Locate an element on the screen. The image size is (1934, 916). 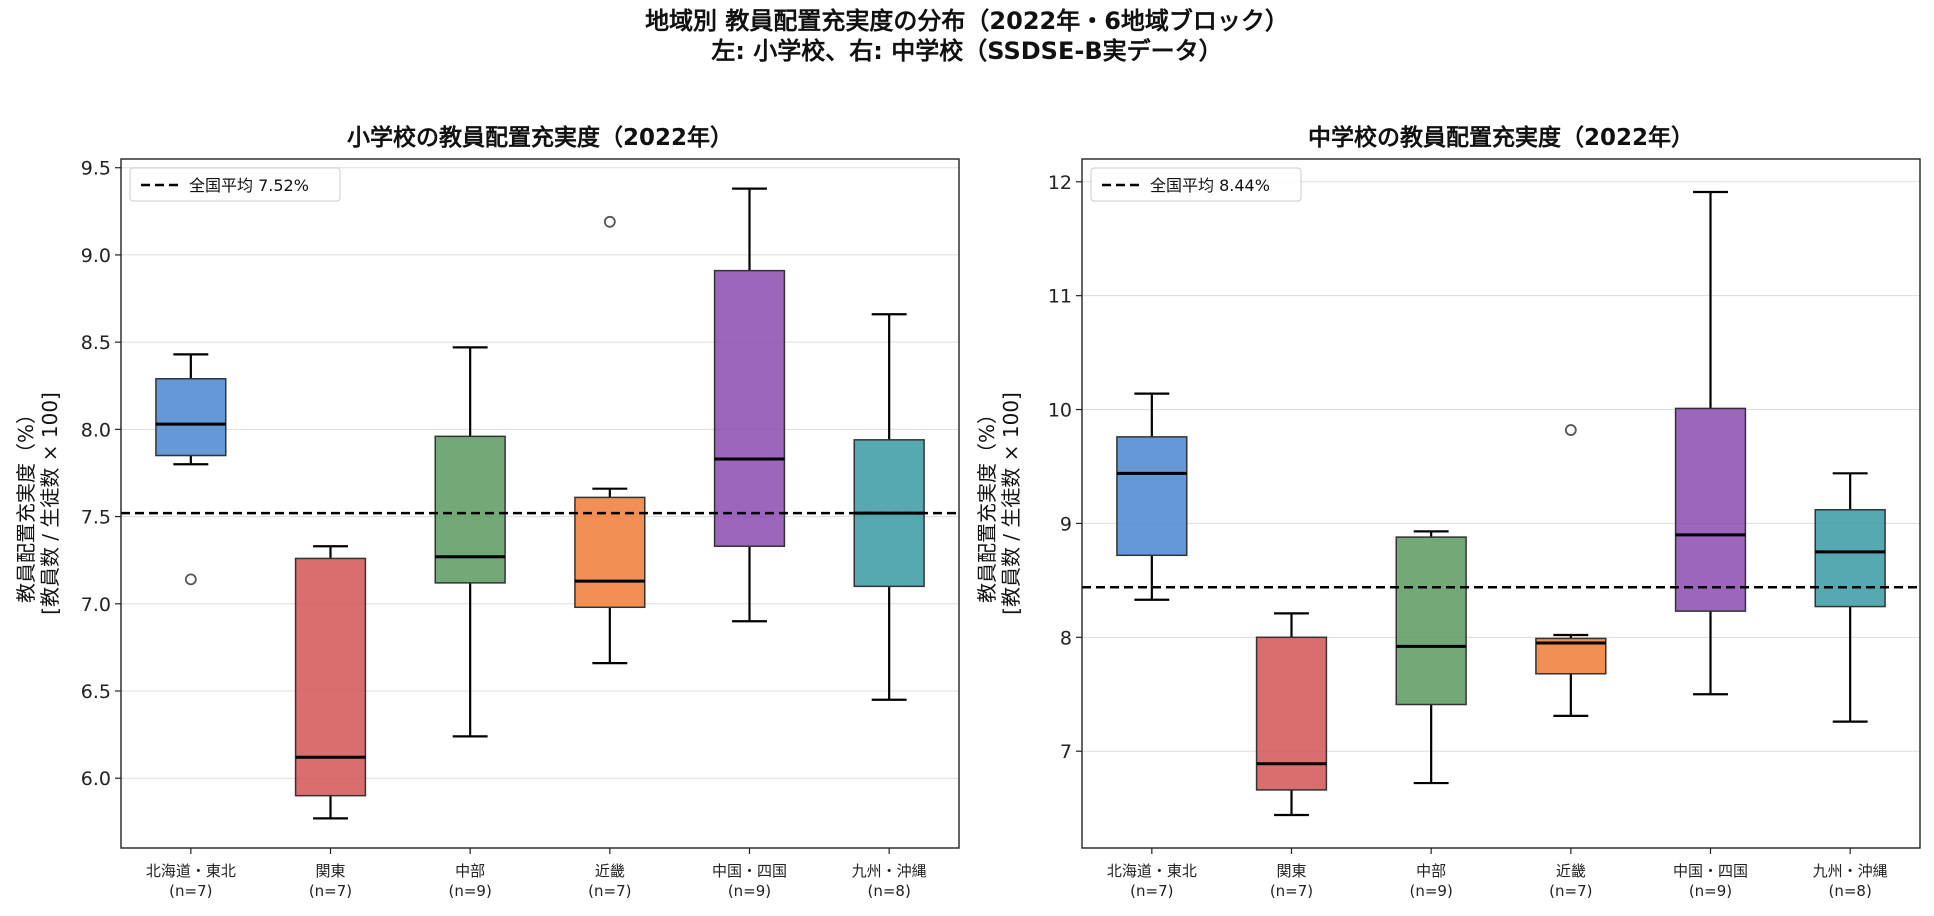
y-tick-label: 9.0 is located at coordinates (96, 256).